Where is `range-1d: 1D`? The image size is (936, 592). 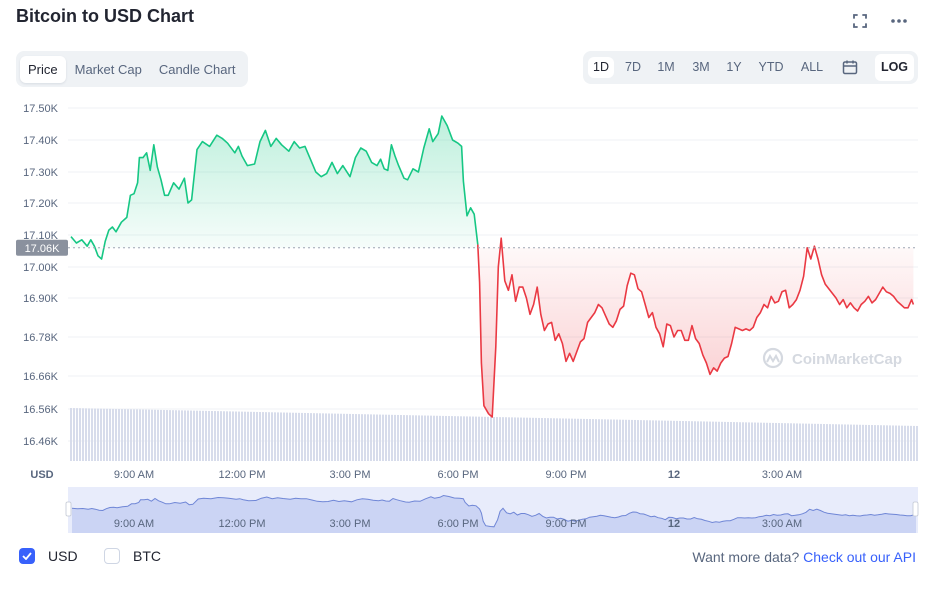
range-1d: 1D is located at coordinates (601, 67).